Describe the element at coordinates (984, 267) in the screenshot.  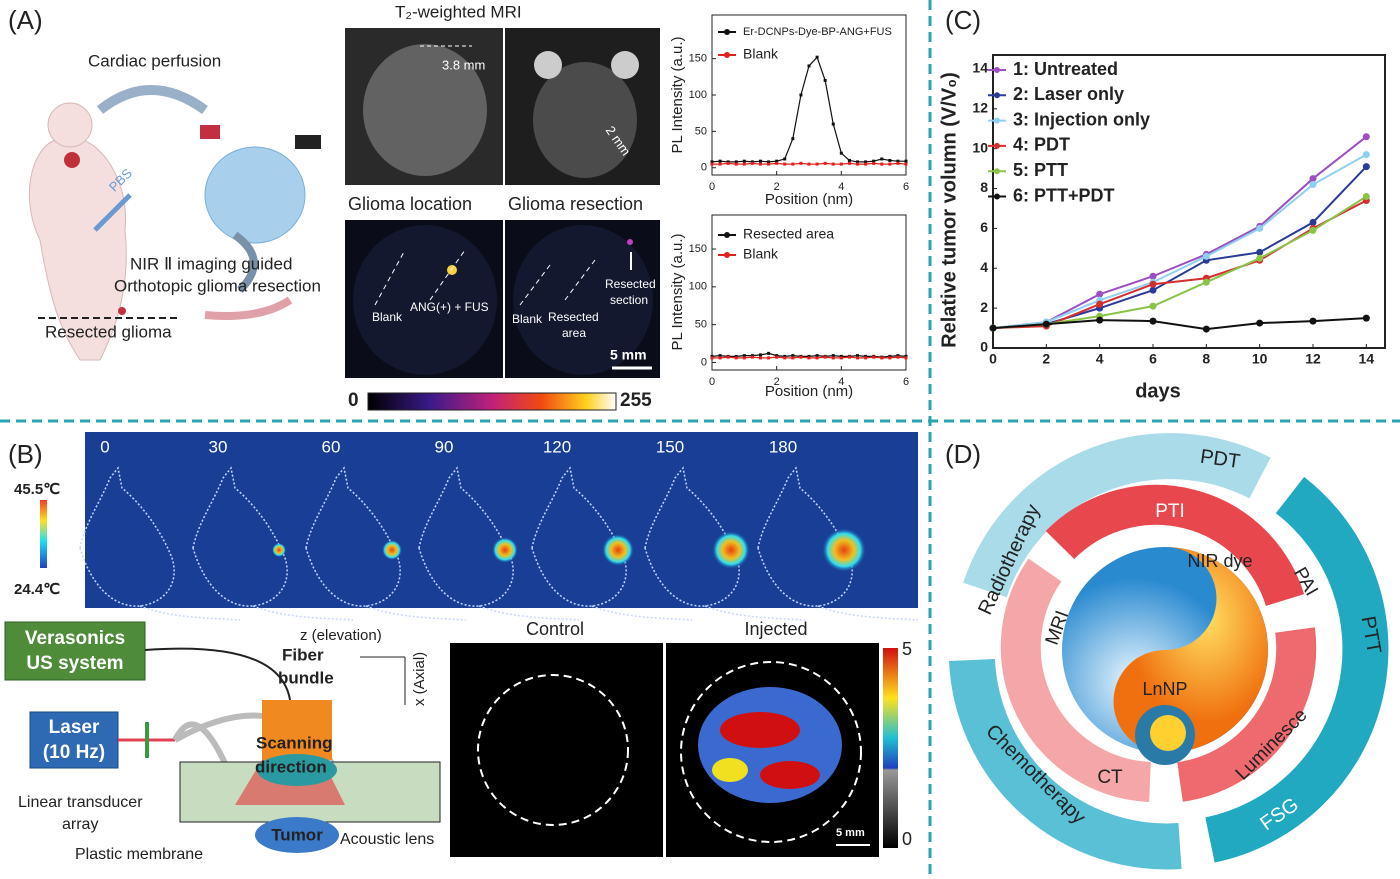
I see `y-tick-label: 4` at that location.